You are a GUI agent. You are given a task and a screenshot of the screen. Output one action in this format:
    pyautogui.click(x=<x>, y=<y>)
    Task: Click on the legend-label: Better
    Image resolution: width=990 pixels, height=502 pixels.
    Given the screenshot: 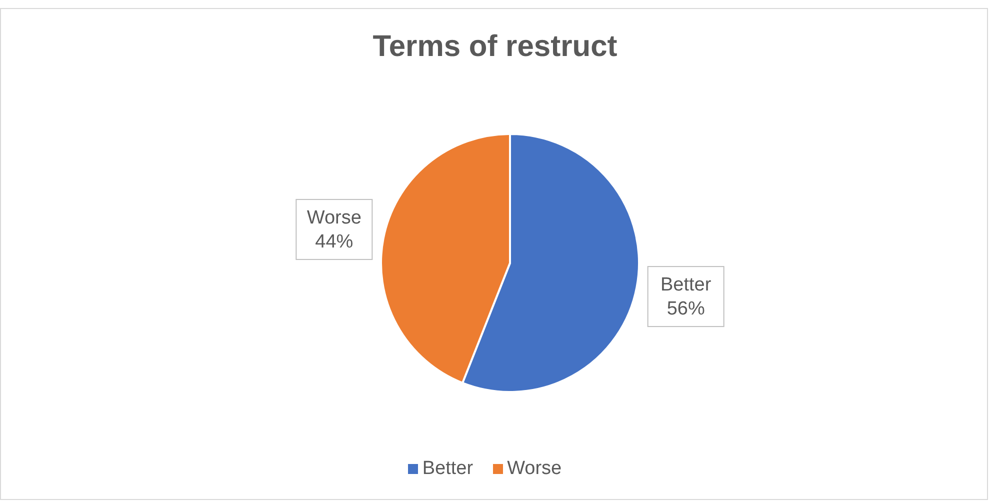 What is the action you would take?
    pyautogui.click(x=448, y=468)
    